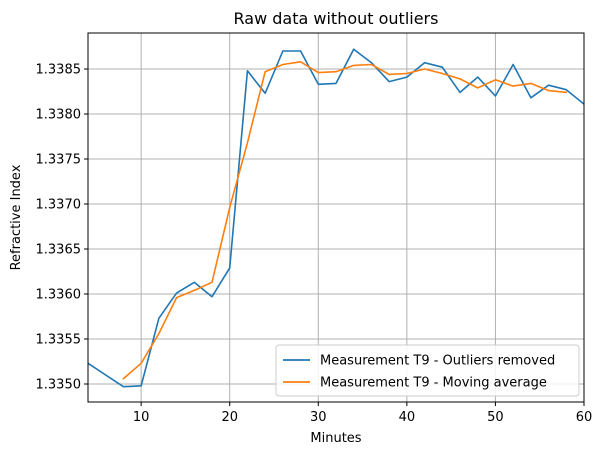 This screenshot has width=602, height=455. What do you see at coordinates (59, 70) in the screenshot?
I see `y-tick-label: 1.3385` at bounding box center [59, 70].